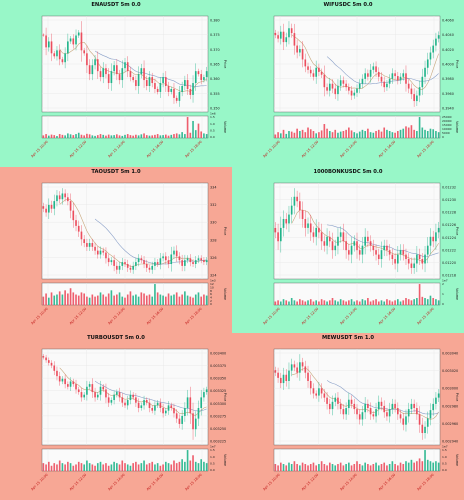 This screenshot has height=500, width=464. Describe the element at coordinates (212, 464) in the screenshot. I see `volume-tick-label: 0.5` at that location.